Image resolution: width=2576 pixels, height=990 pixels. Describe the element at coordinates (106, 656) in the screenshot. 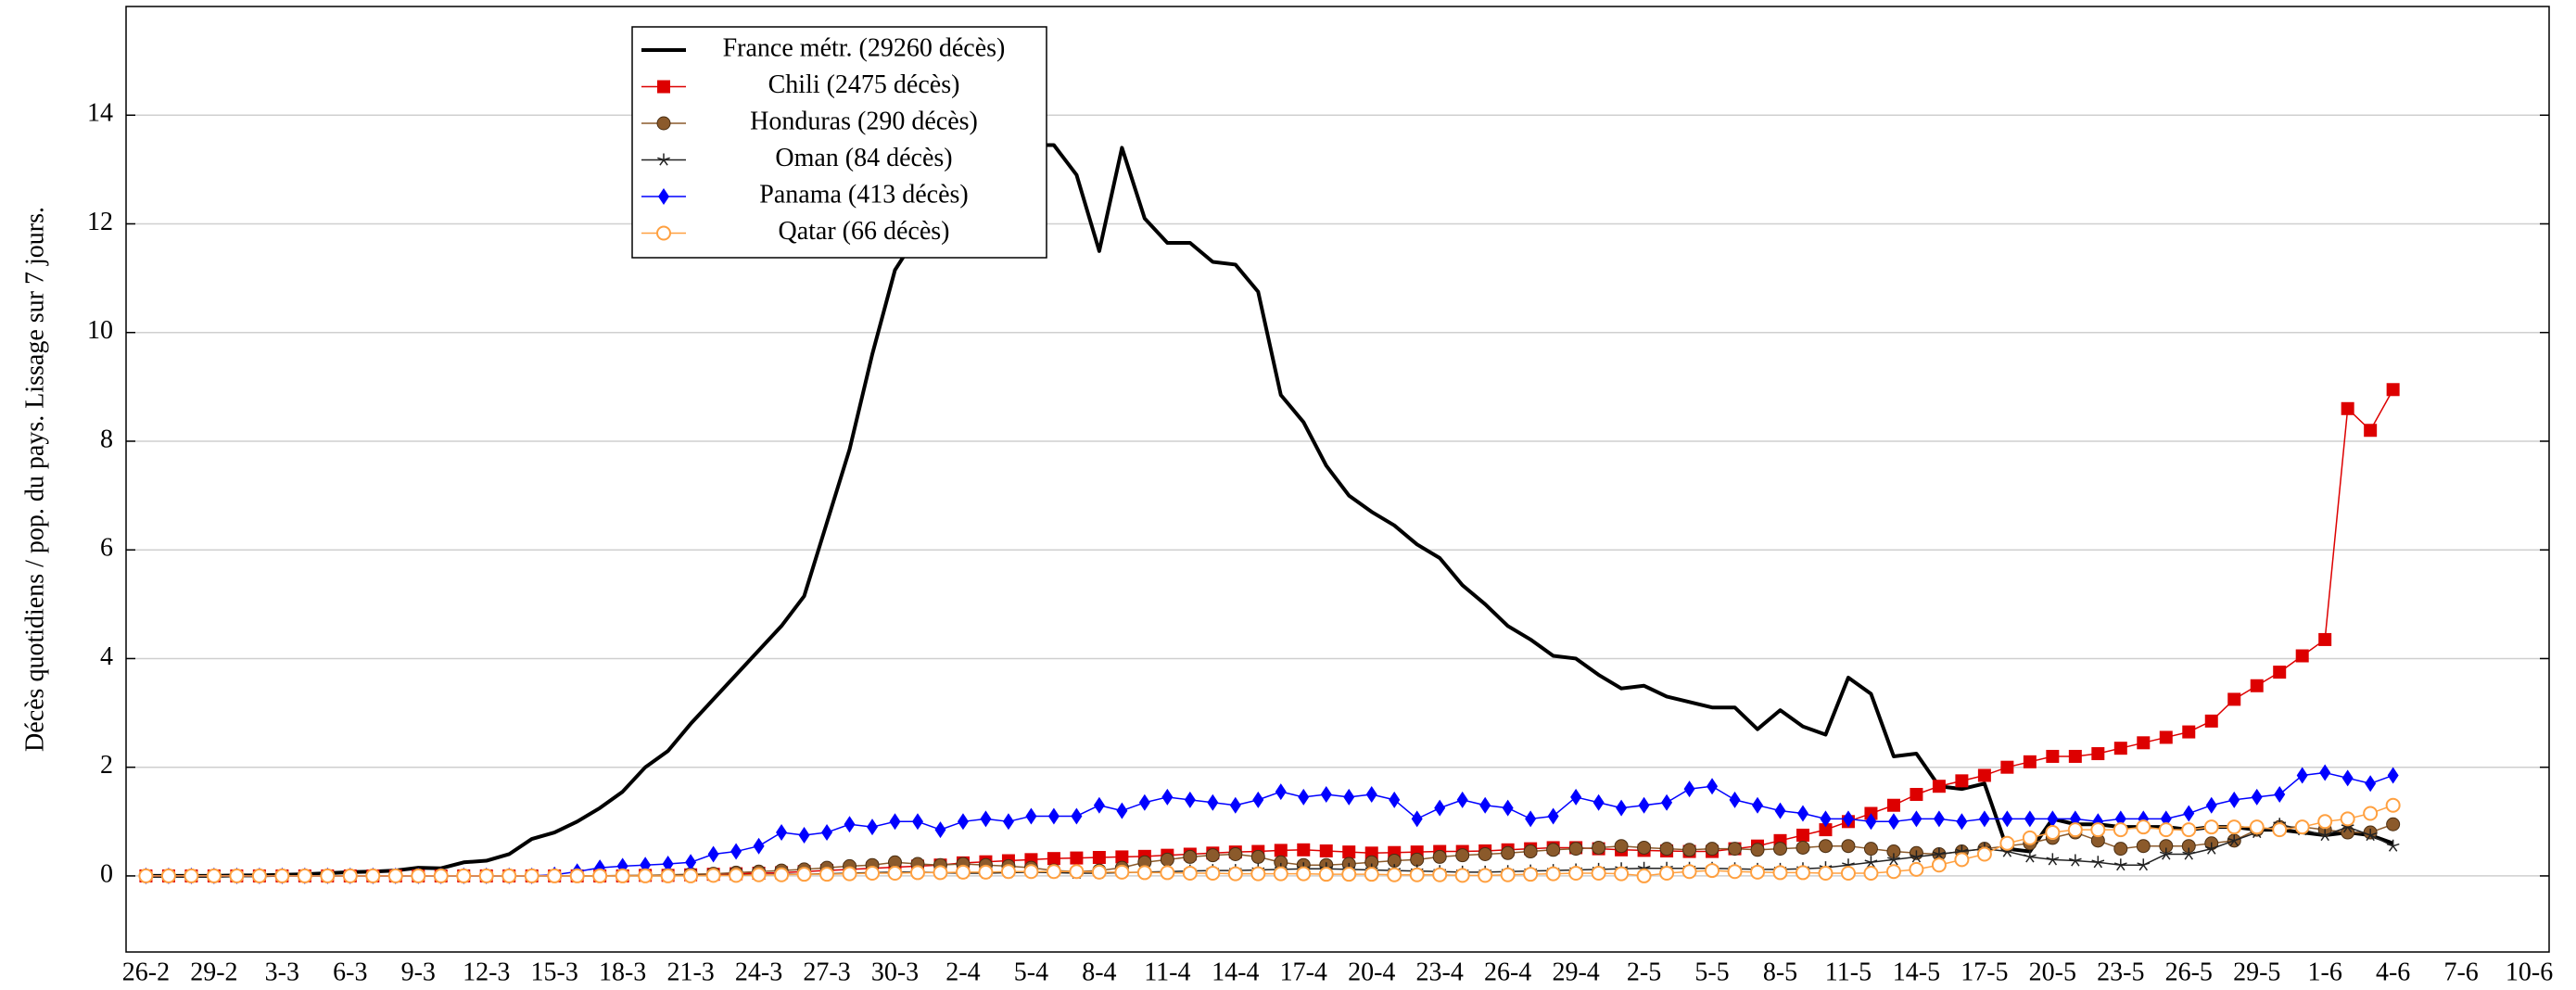

I see `y-tick-label: 4` at that location.